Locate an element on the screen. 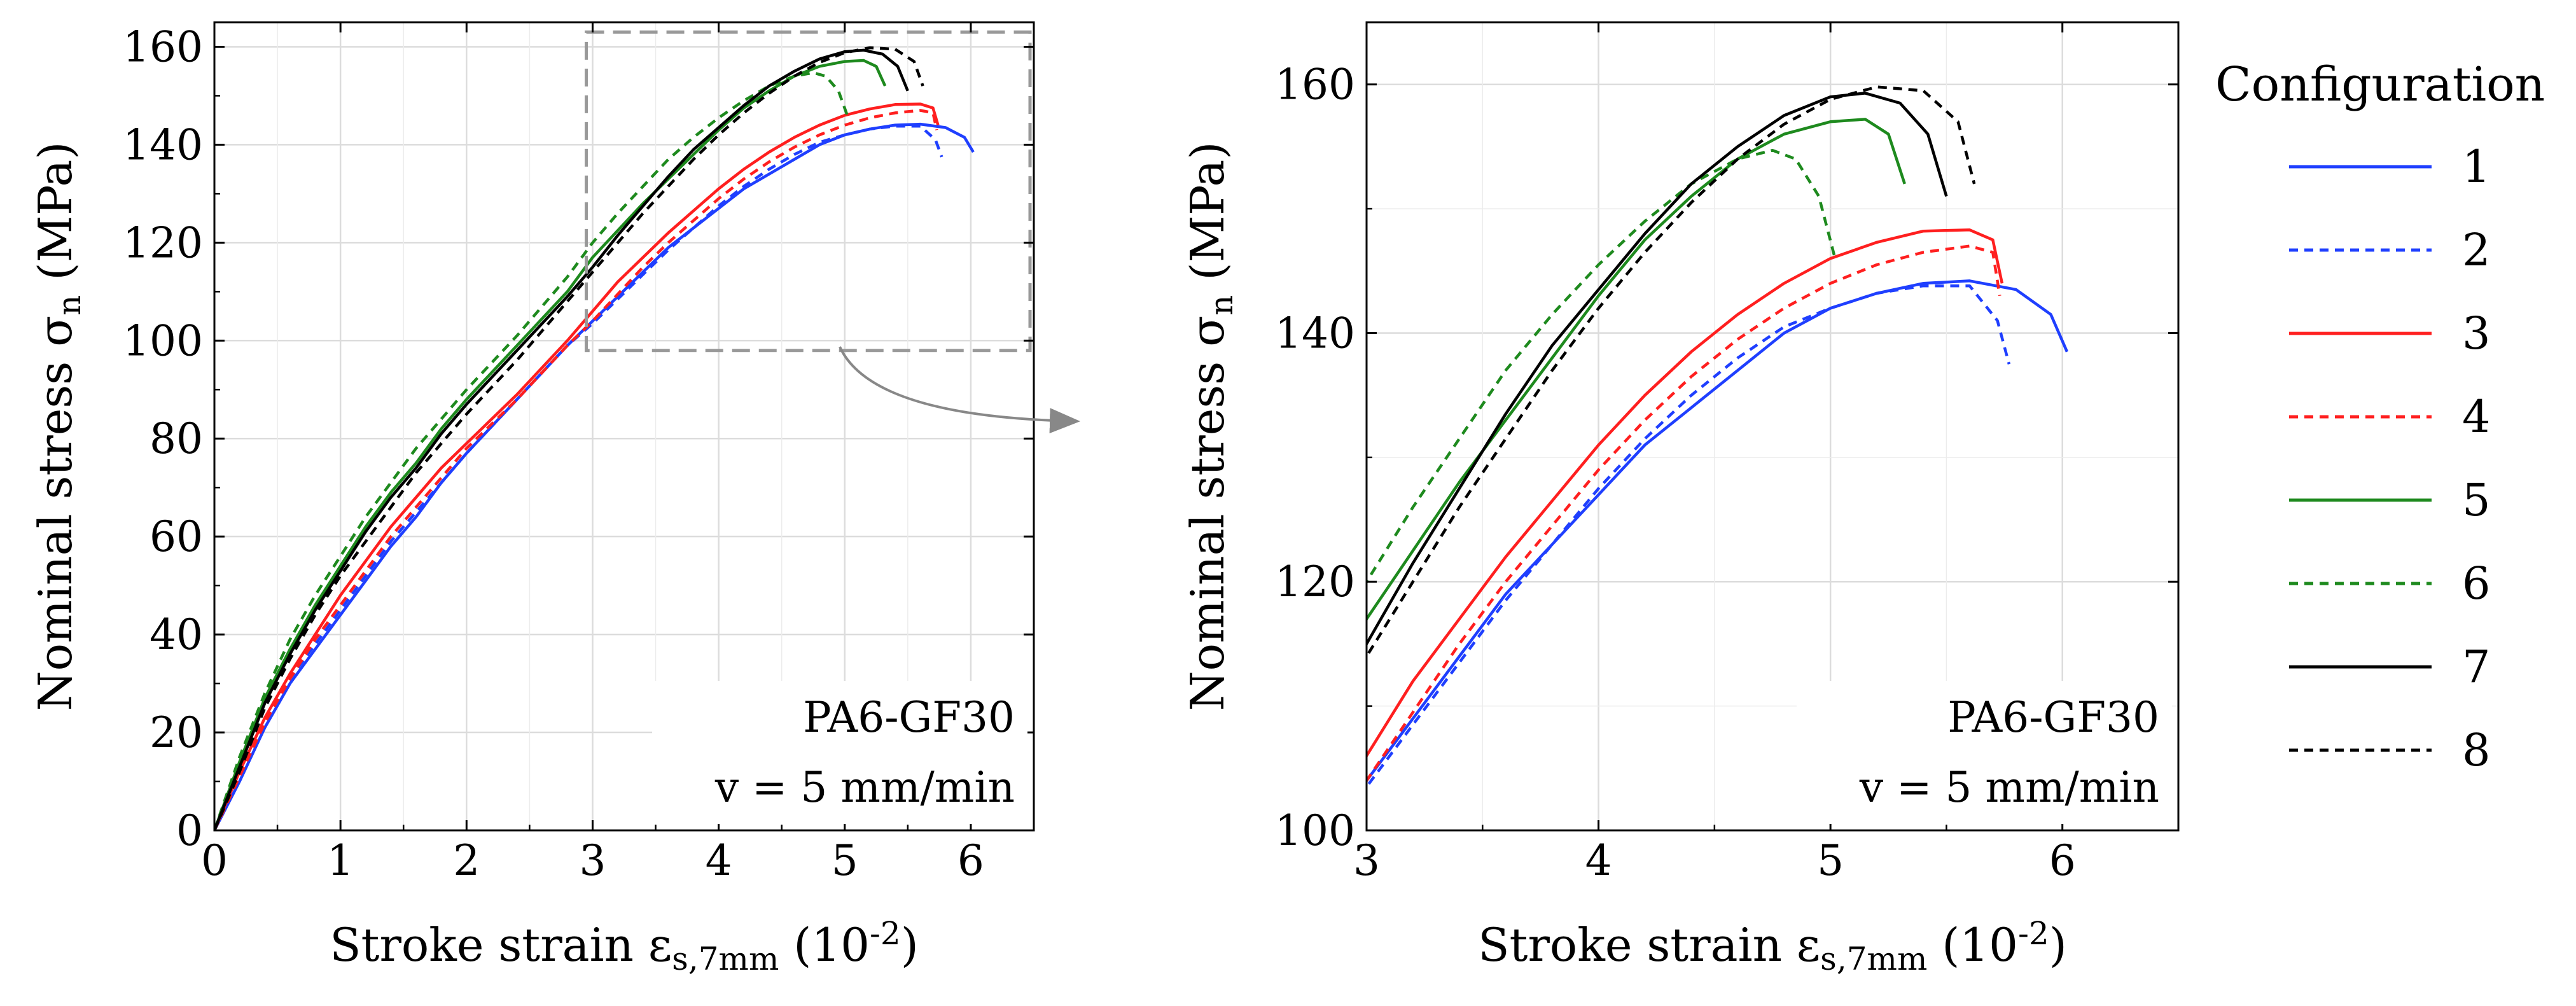 The image size is (2576, 1006). legend-label-5: 5 is located at coordinates (2476, 500).